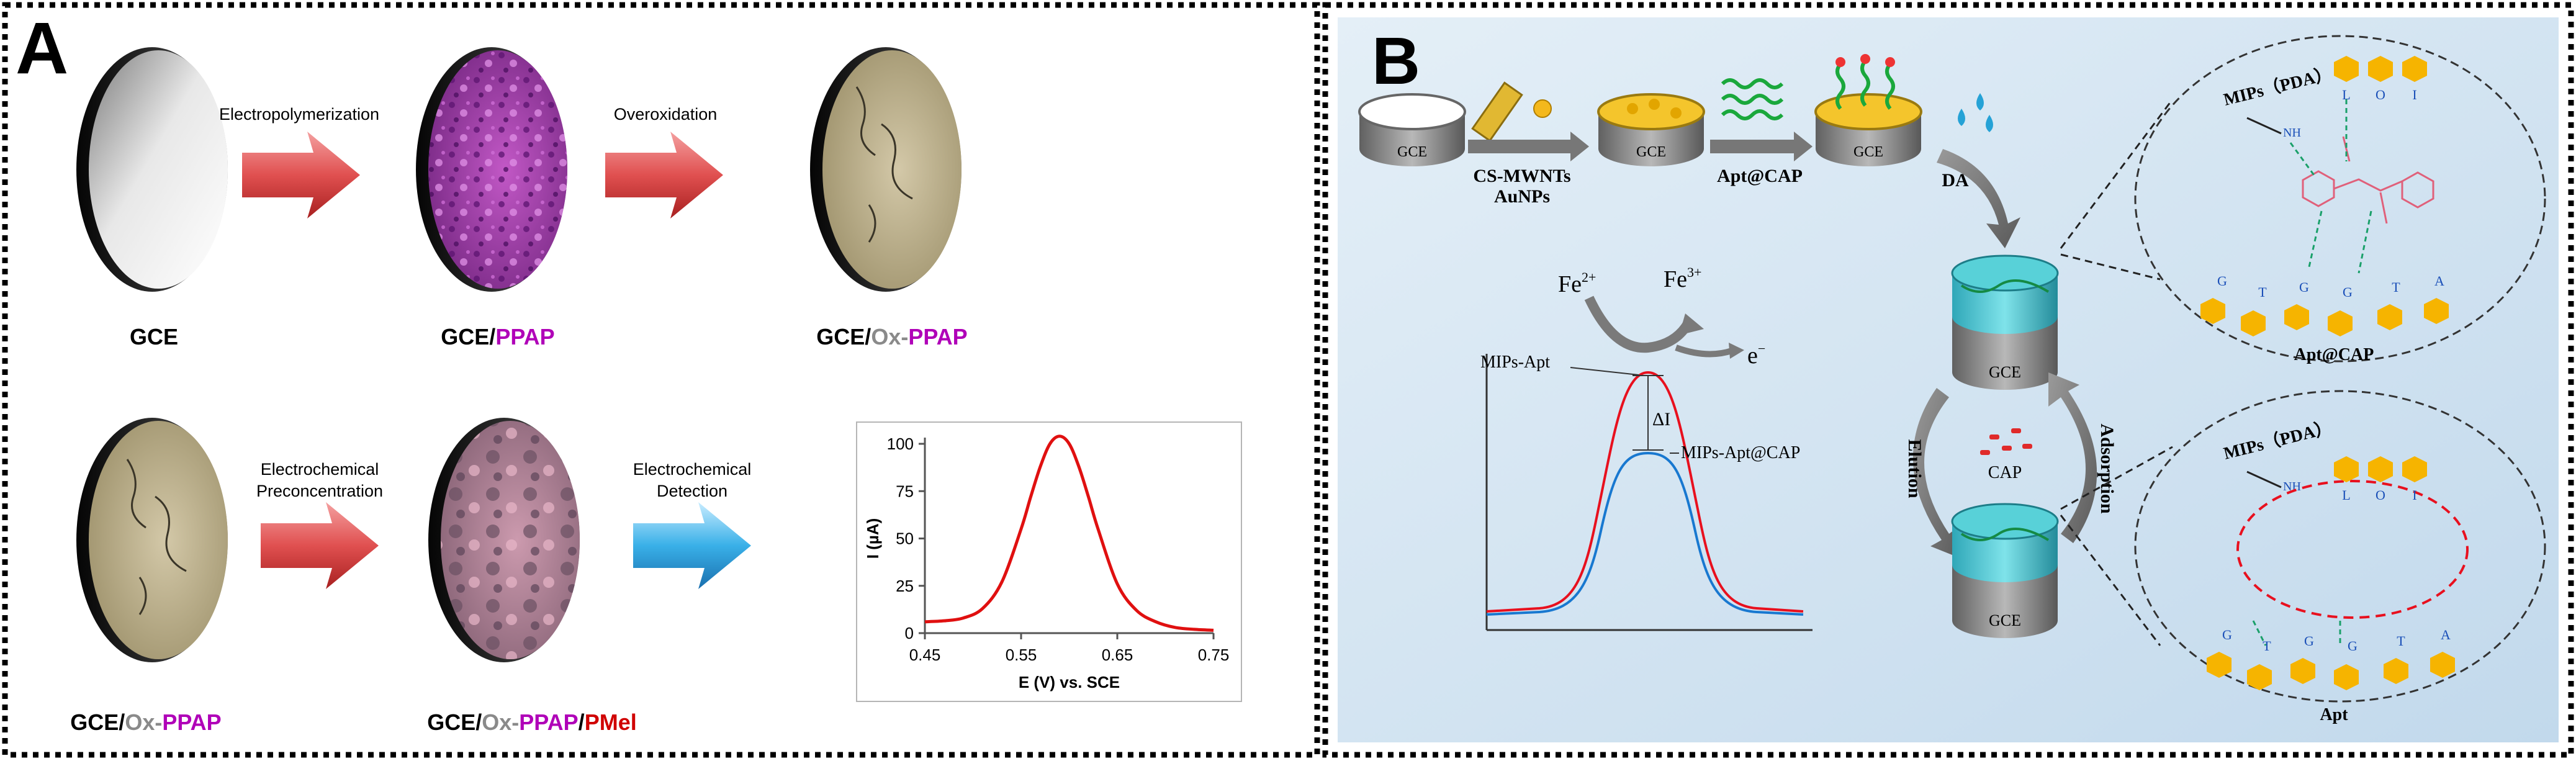 The image size is (2576, 761). I want to click on arrow-da, so click(1978, 198).